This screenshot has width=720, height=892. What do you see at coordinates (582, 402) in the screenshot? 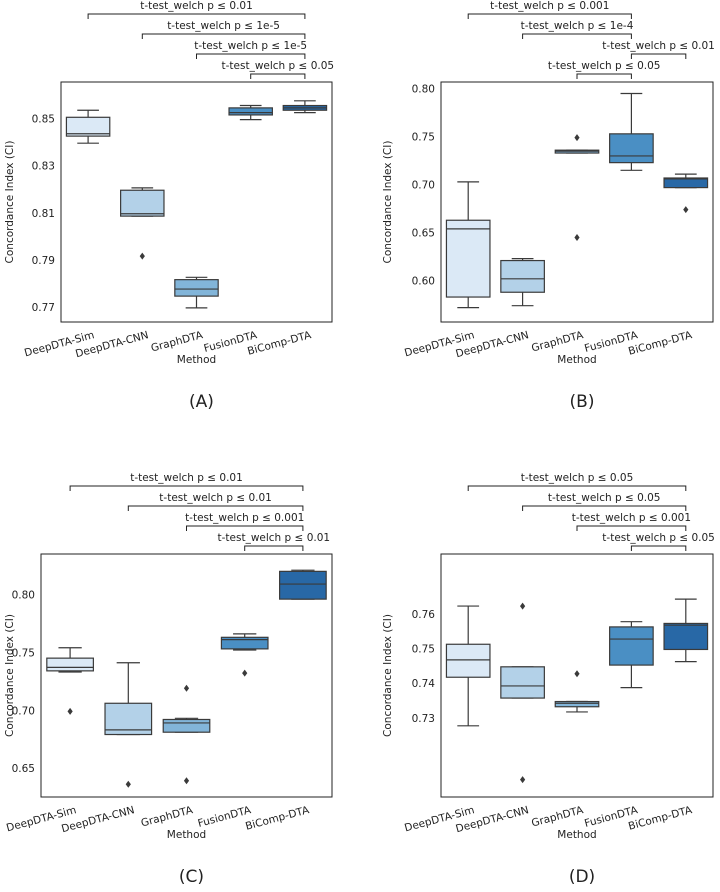
I see `panel-label: (B)` at bounding box center [582, 402].